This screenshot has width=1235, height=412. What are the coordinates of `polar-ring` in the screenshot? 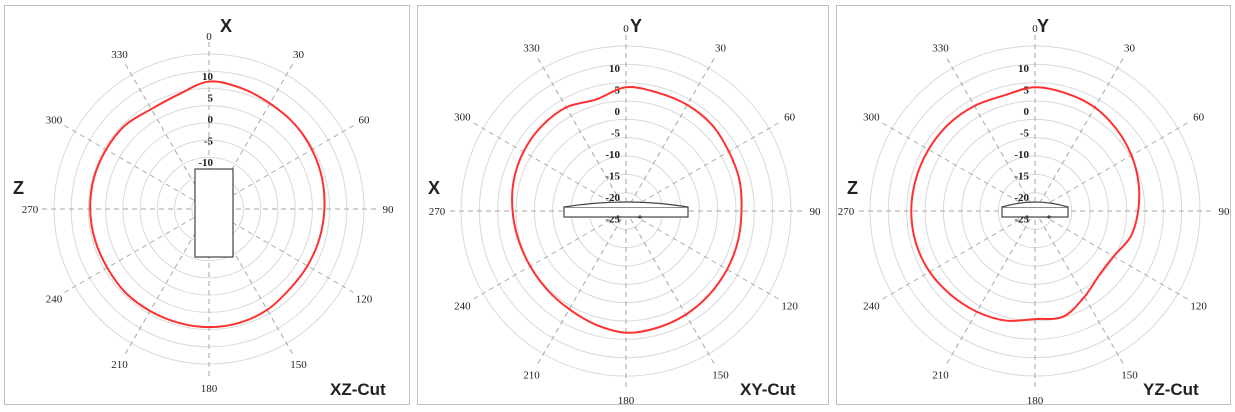 It's located at (209, 209).